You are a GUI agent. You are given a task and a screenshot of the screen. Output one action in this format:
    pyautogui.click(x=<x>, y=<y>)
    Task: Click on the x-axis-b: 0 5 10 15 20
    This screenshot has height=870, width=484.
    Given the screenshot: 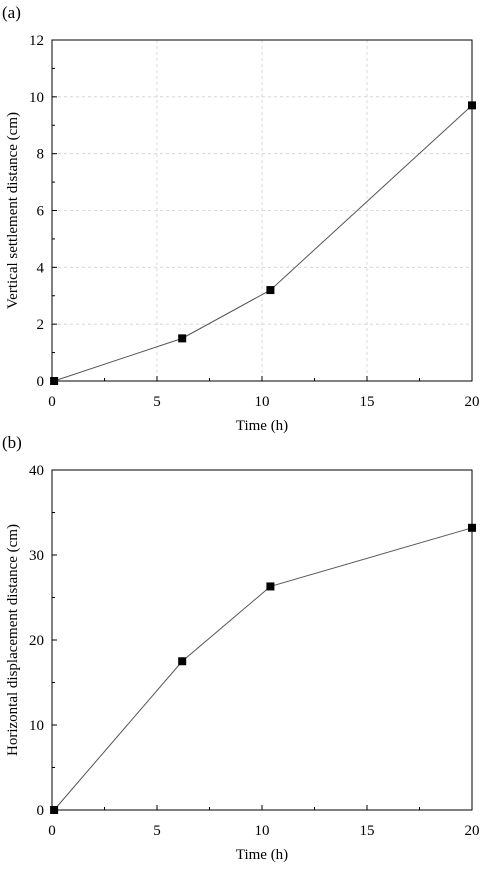 What is the action you would take?
    pyautogui.click(x=264, y=822)
    